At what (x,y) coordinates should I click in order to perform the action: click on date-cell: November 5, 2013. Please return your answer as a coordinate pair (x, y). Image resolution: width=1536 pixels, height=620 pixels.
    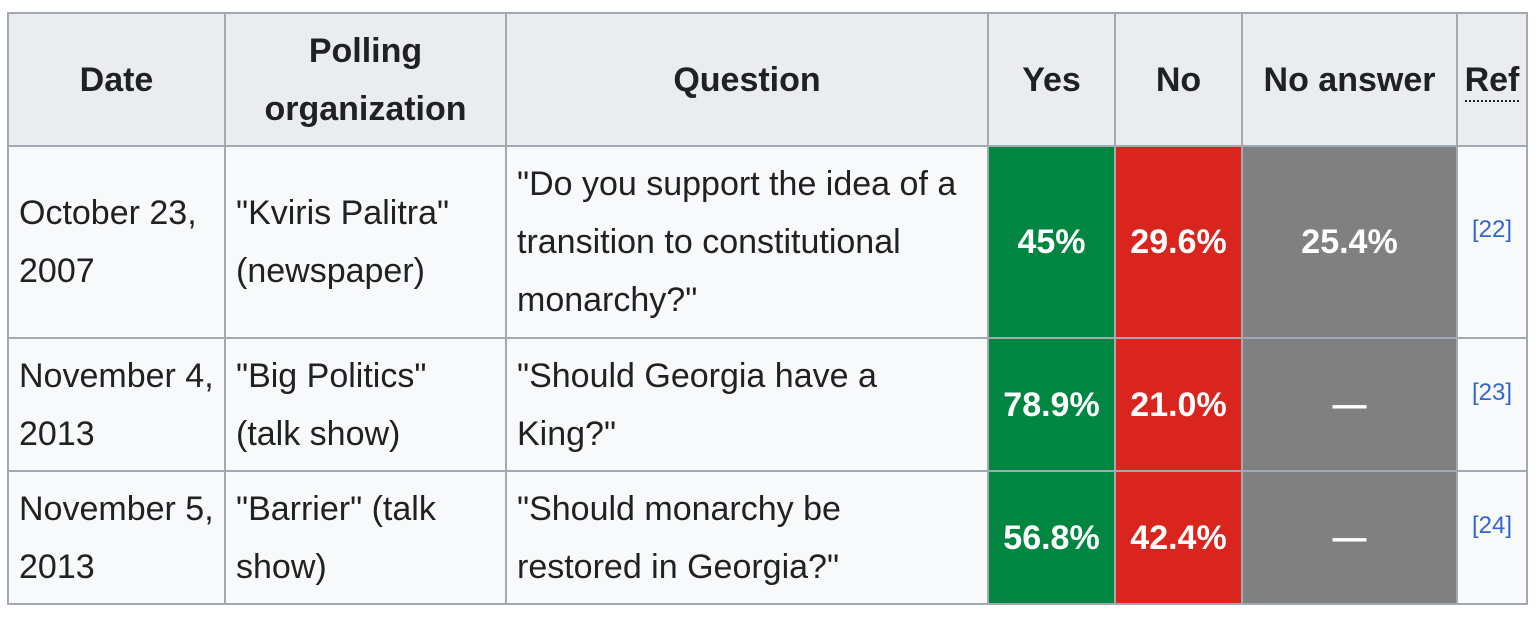
    Looking at the image, I should click on (116, 537).